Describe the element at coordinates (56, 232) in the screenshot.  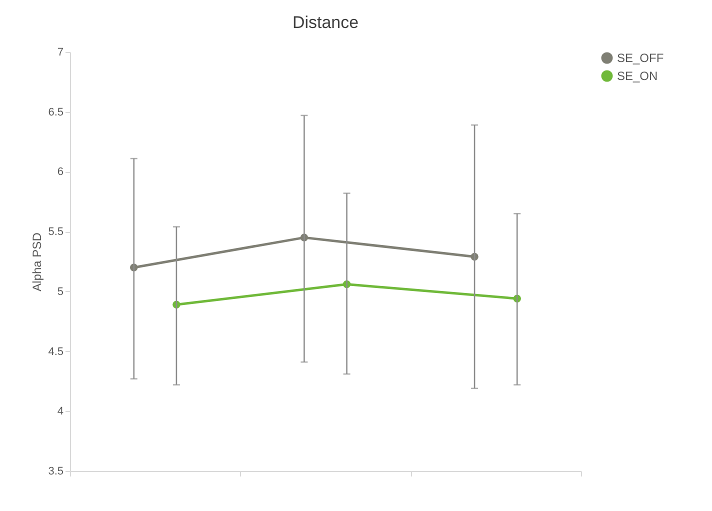
I see `y-tick-label: 5.5` at that location.